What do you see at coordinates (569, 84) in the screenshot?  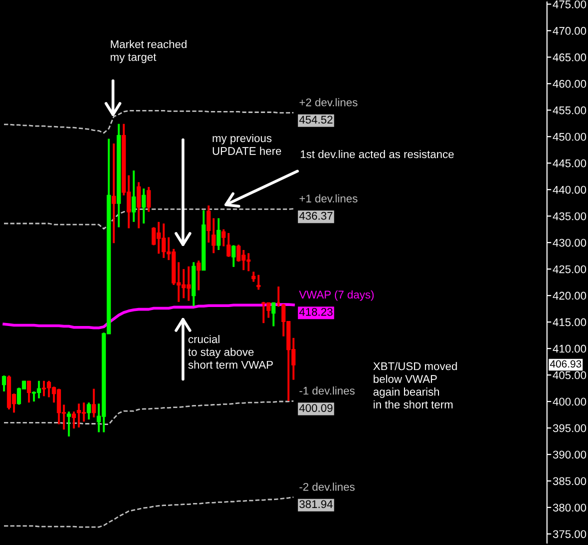 I see `y-tick-label: 460.00` at bounding box center [569, 84].